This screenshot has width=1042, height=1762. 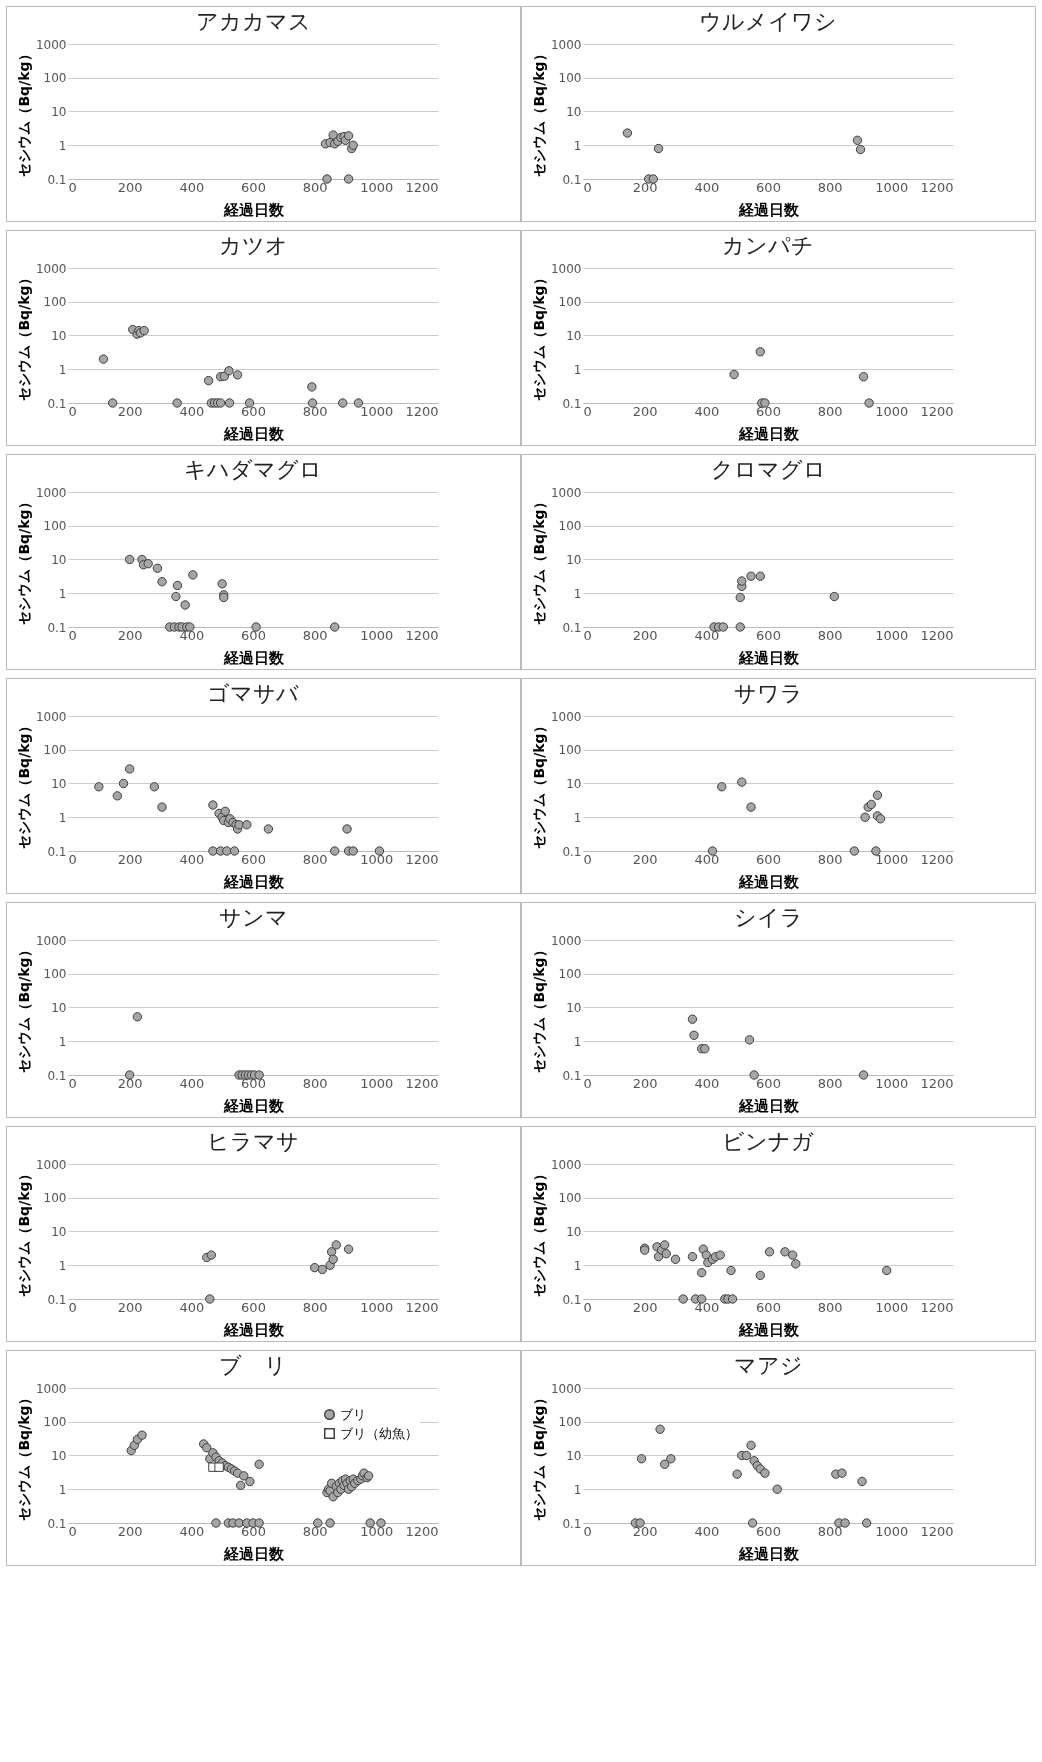 What do you see at coordinates (768, 1141) in the screenshot?
I see `chart-title: ビンナガ` at bounding box center [768, 1141].